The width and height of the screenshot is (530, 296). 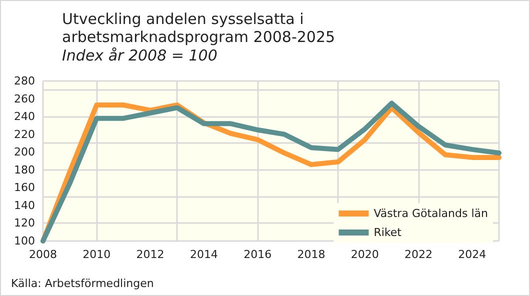 I want to click on y-tick-label: 100, so click(x=24, y=241).